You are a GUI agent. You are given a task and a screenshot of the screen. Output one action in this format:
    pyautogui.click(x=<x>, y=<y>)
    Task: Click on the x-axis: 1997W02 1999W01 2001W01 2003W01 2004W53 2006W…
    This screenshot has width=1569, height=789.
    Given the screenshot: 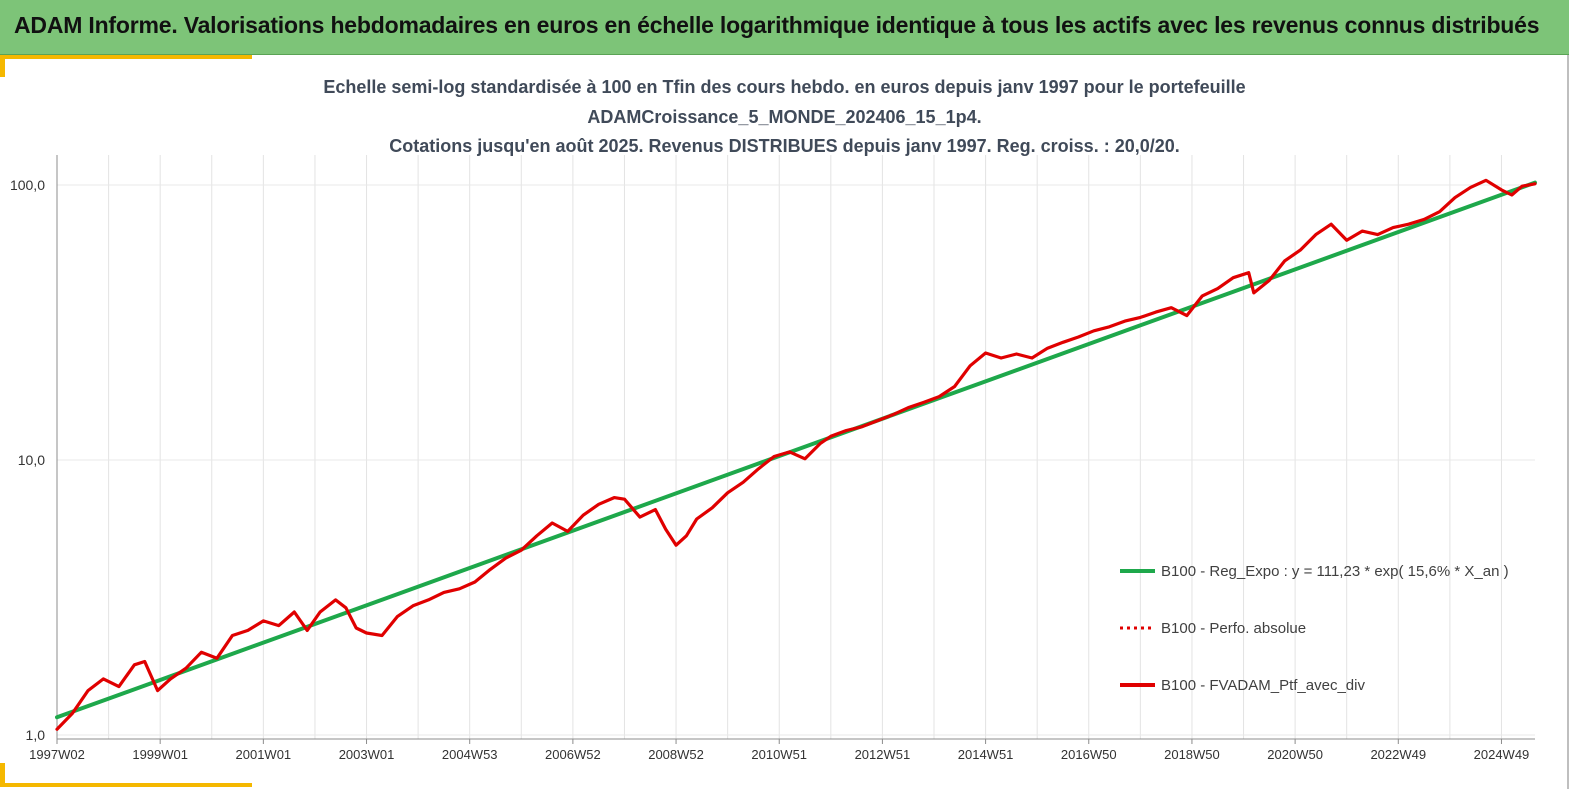 What is the action you would take?
    pyautogui.click(x=782, y=750)
    